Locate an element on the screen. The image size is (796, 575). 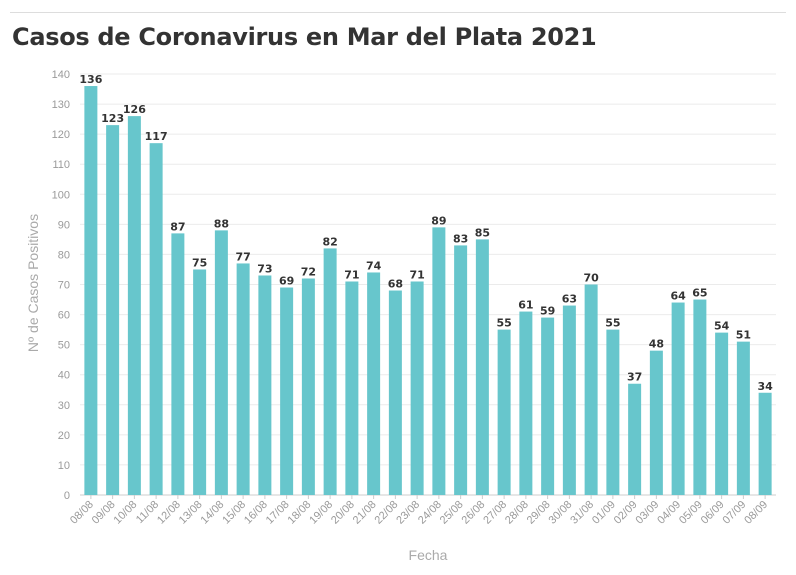
y-tick-label: 140 is located at coordinates (61, 75).